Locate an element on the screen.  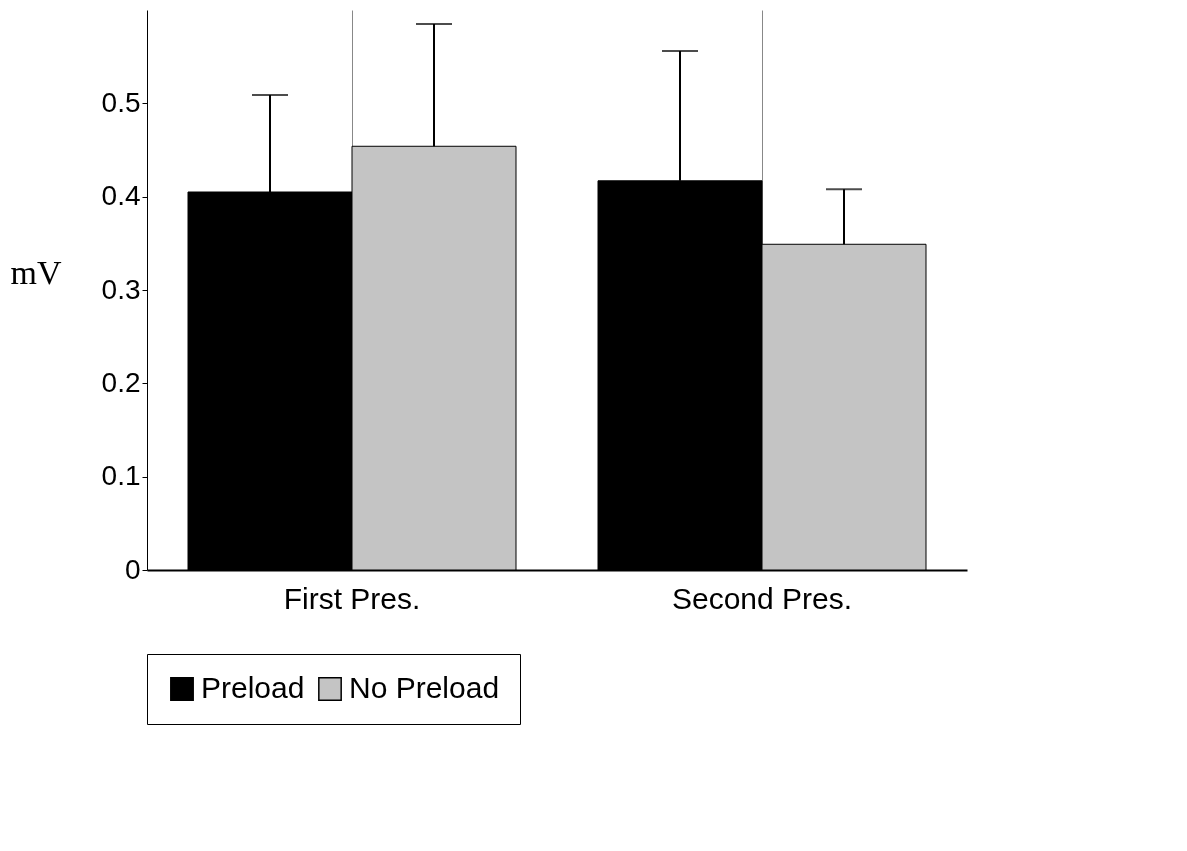
legend-label: No Preload is located at coordinates (424, 687).